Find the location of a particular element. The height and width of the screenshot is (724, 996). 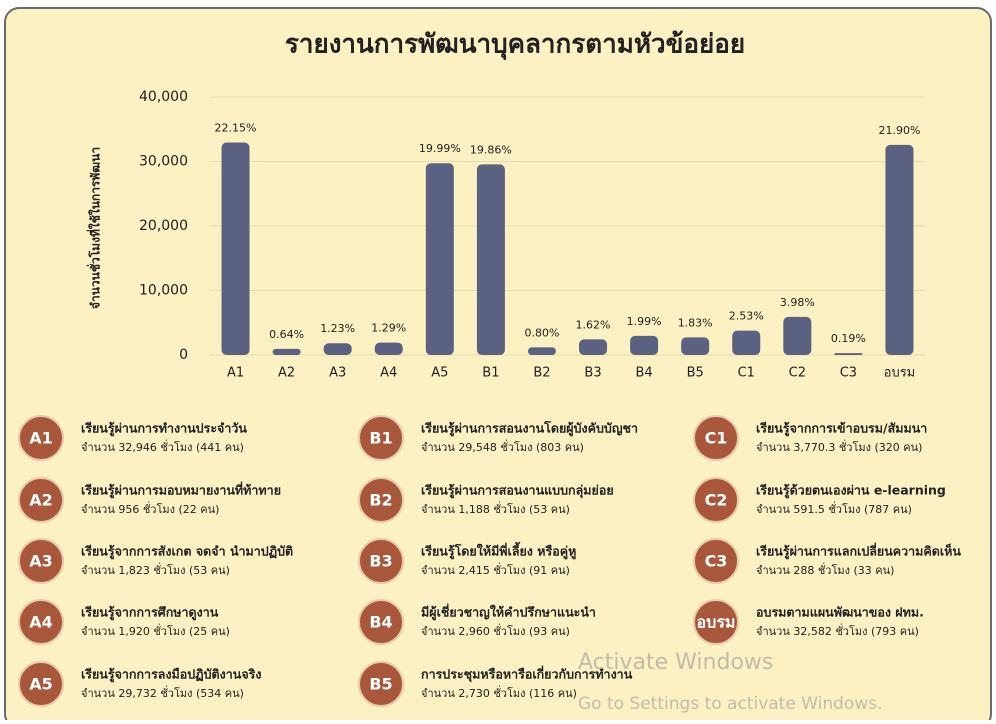

legend-title: เรียนรู้จากการลงมือปฏิบัติงานจริง is located at coordinates (171, 675).